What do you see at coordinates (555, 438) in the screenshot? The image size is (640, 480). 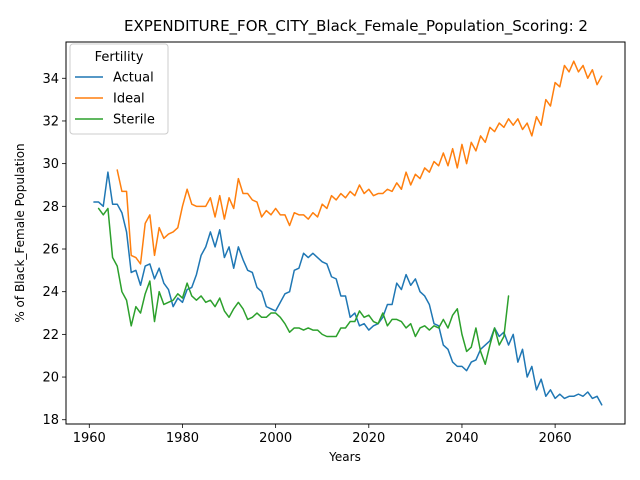 I see `x-tick-label: 2060` at bounding box center [555, 438].